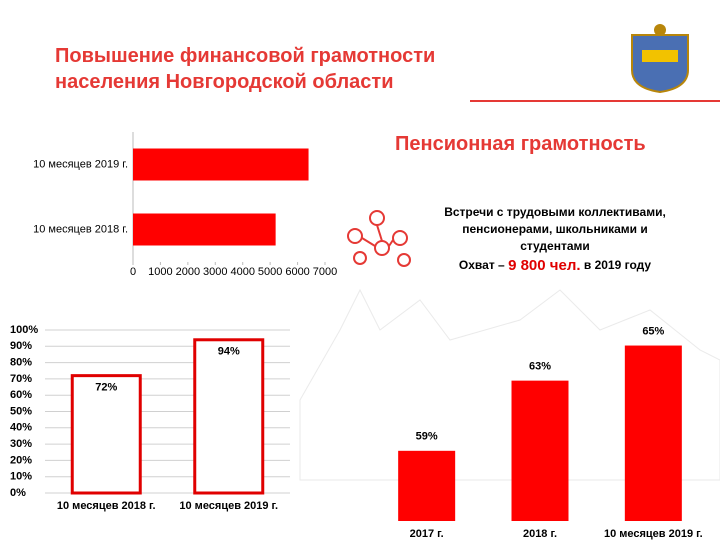 The image size is (720, 540). Describe the element at coordinates (21, 428) in the screenshot. I see `y-tick-label: 40%` at that location.